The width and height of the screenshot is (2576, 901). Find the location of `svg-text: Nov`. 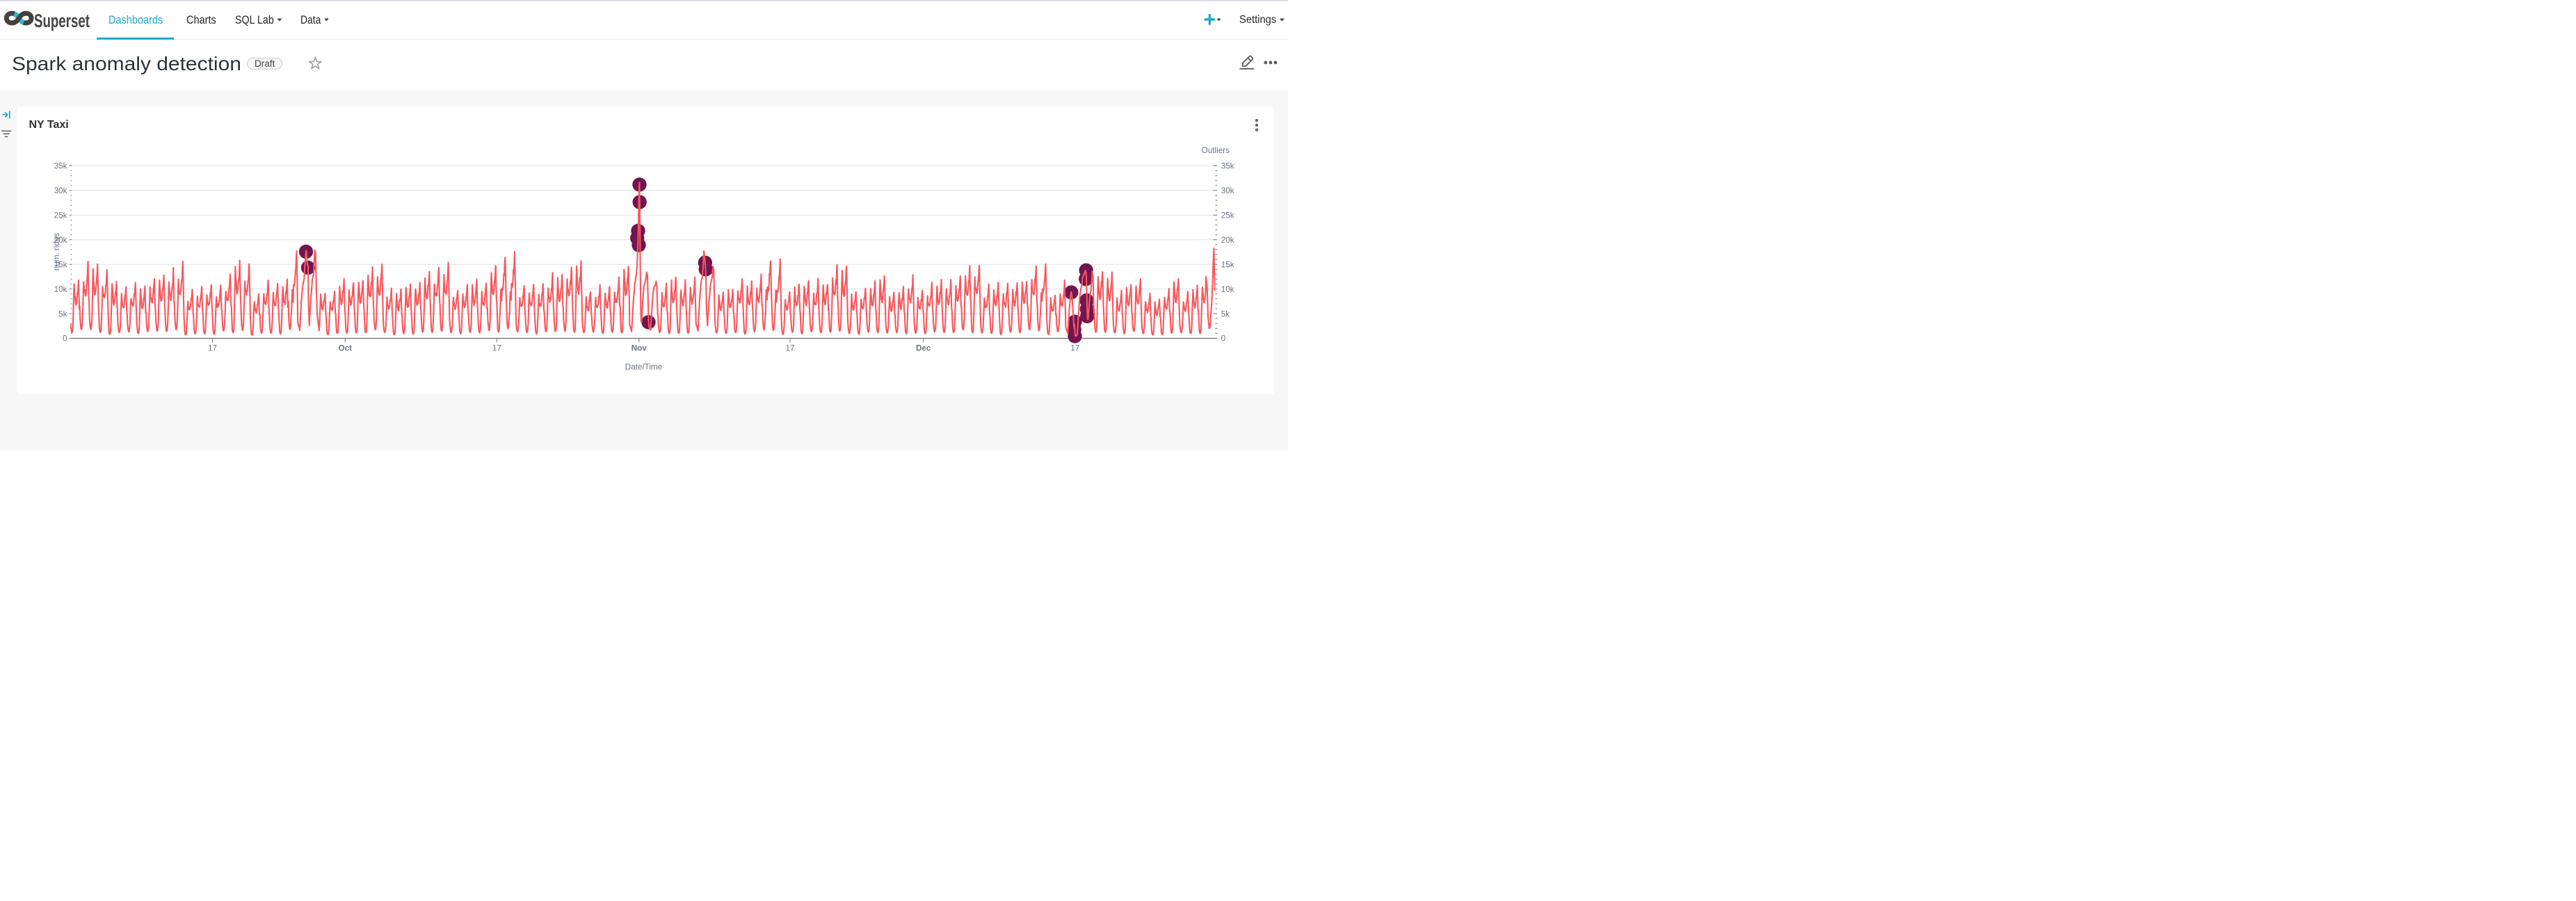

svg-text: Nov is located at coordinates (639, 348).